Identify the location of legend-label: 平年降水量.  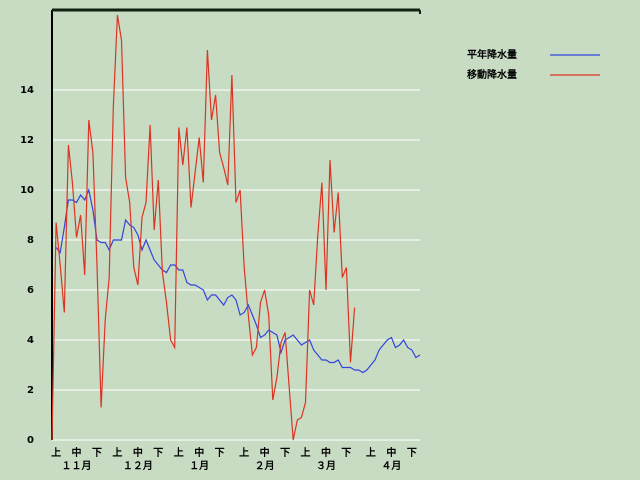
(492, 54).